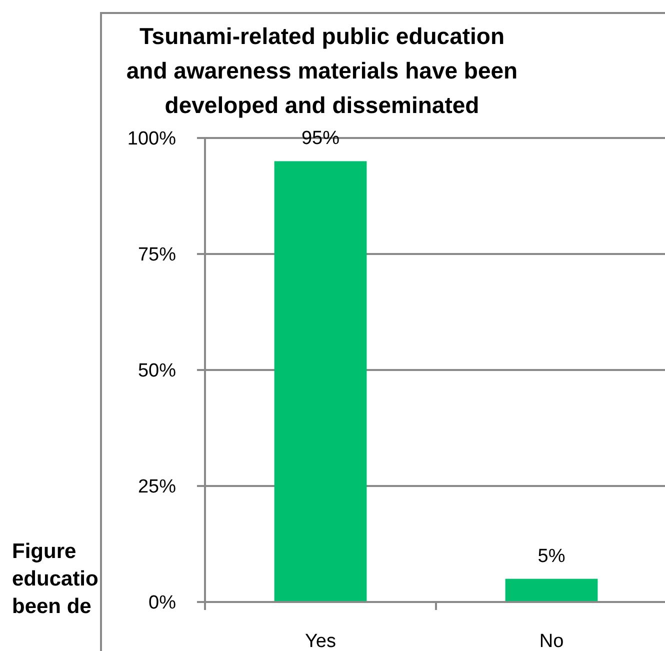 Image resolution: width=665 pixels, height=651 pixels. Describe the element at coordinates (320, 641) in the screenshot. I see `x-tick-label: Yes` at that location.